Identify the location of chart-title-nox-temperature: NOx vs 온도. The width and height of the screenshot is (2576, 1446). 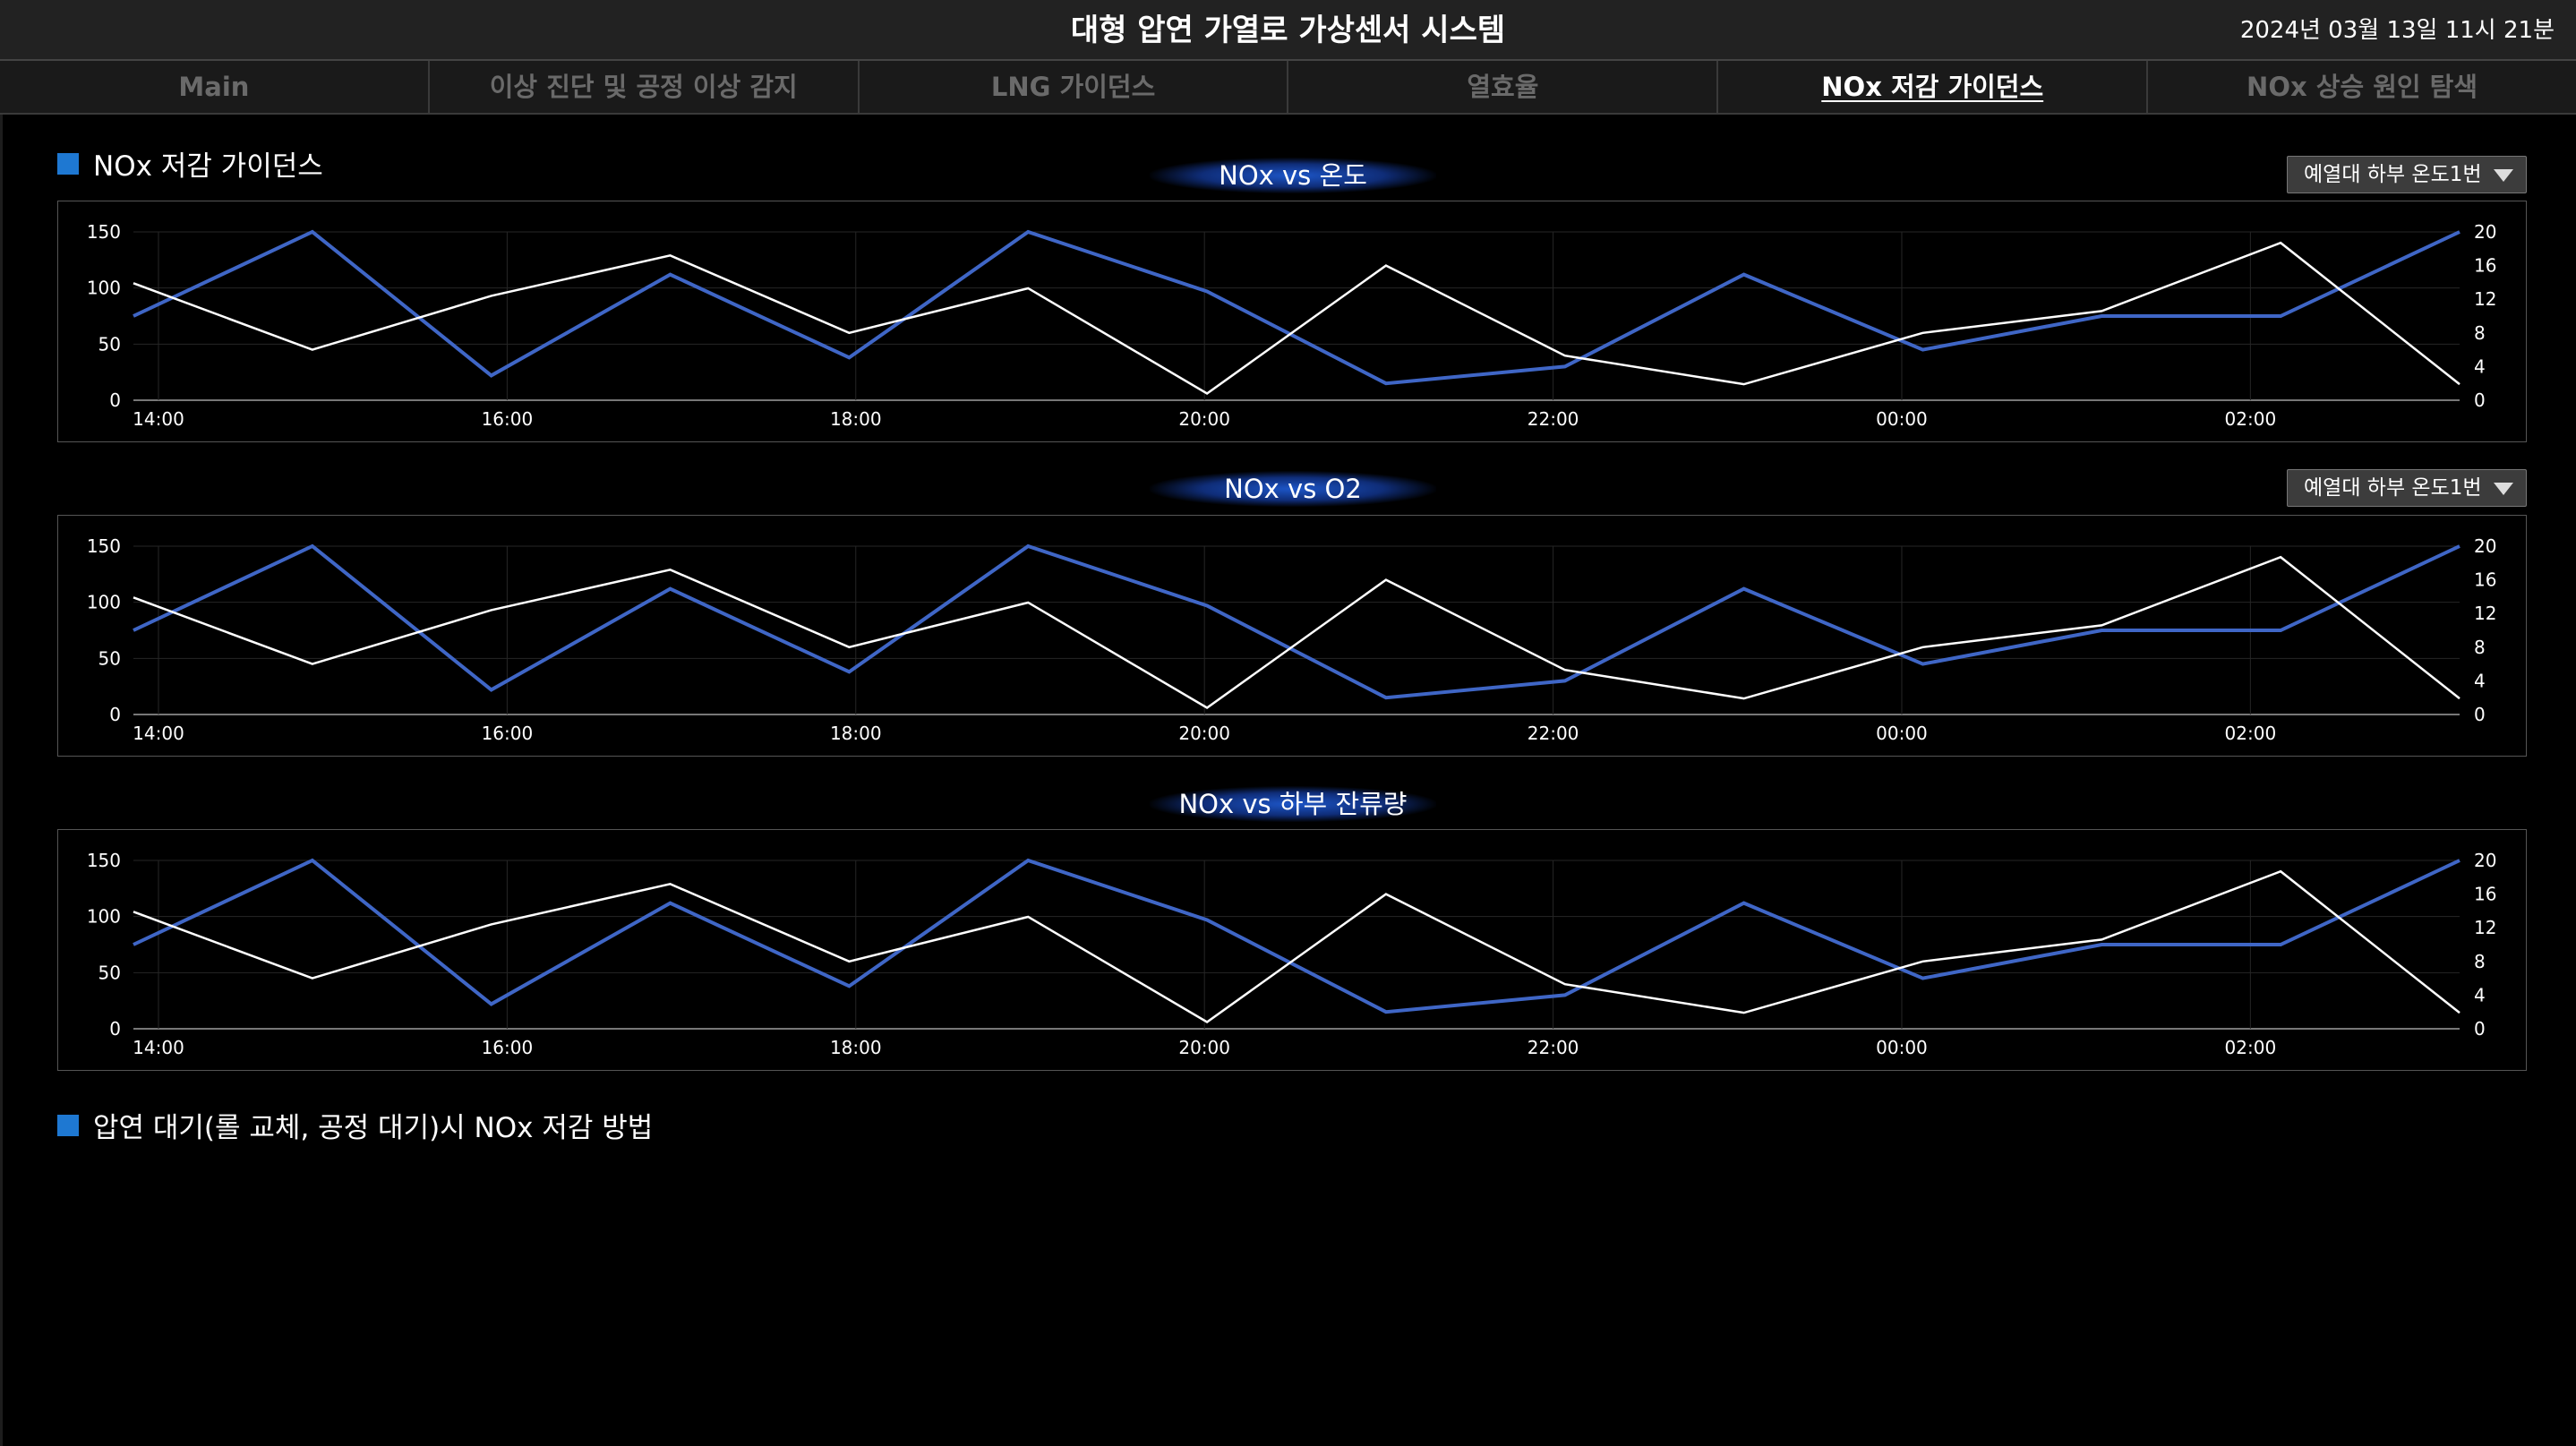
(1293, 175).